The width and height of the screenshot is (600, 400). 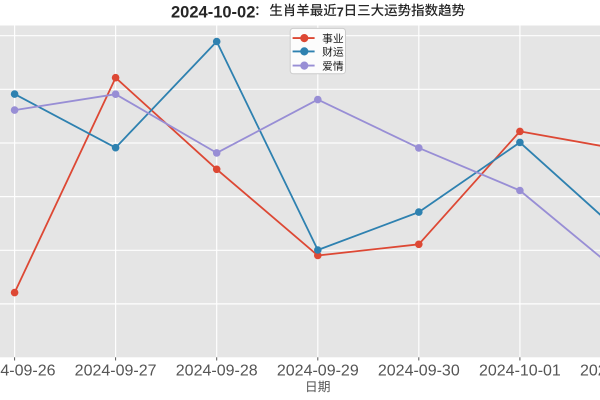 I want to click on svg-text: 2024-09-27, so click(x=116, y=371).